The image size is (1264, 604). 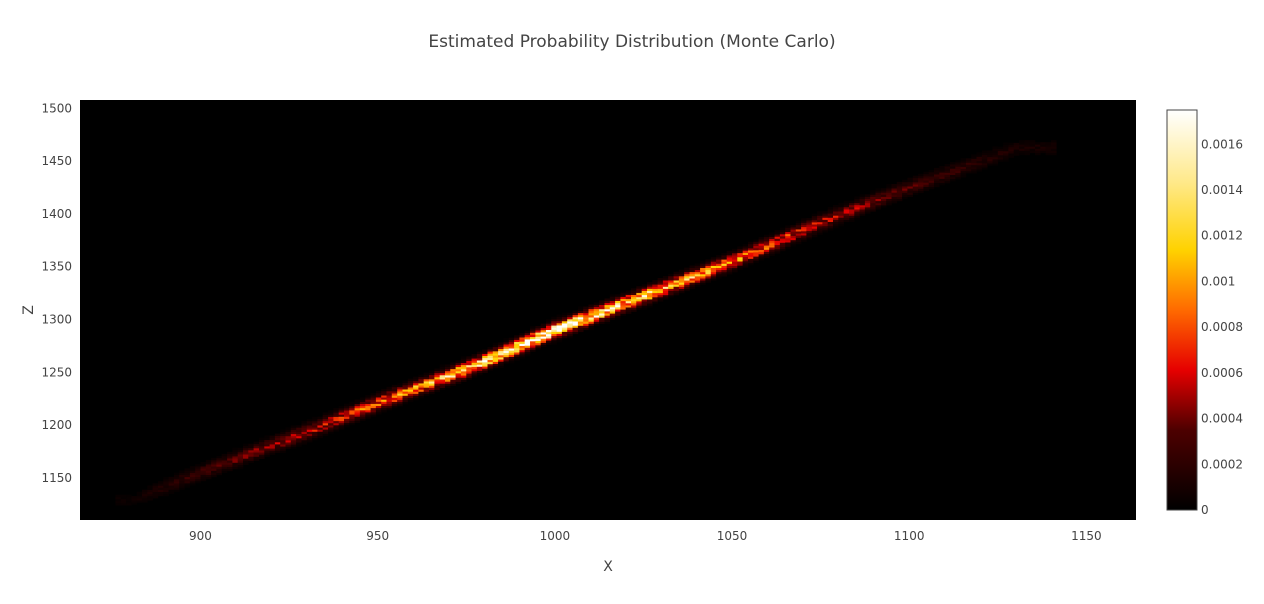 What do you see at coordinates (56, 425) in the screenshot?
I see `y-tick-label: 1200` at bounding box center [56, 425].